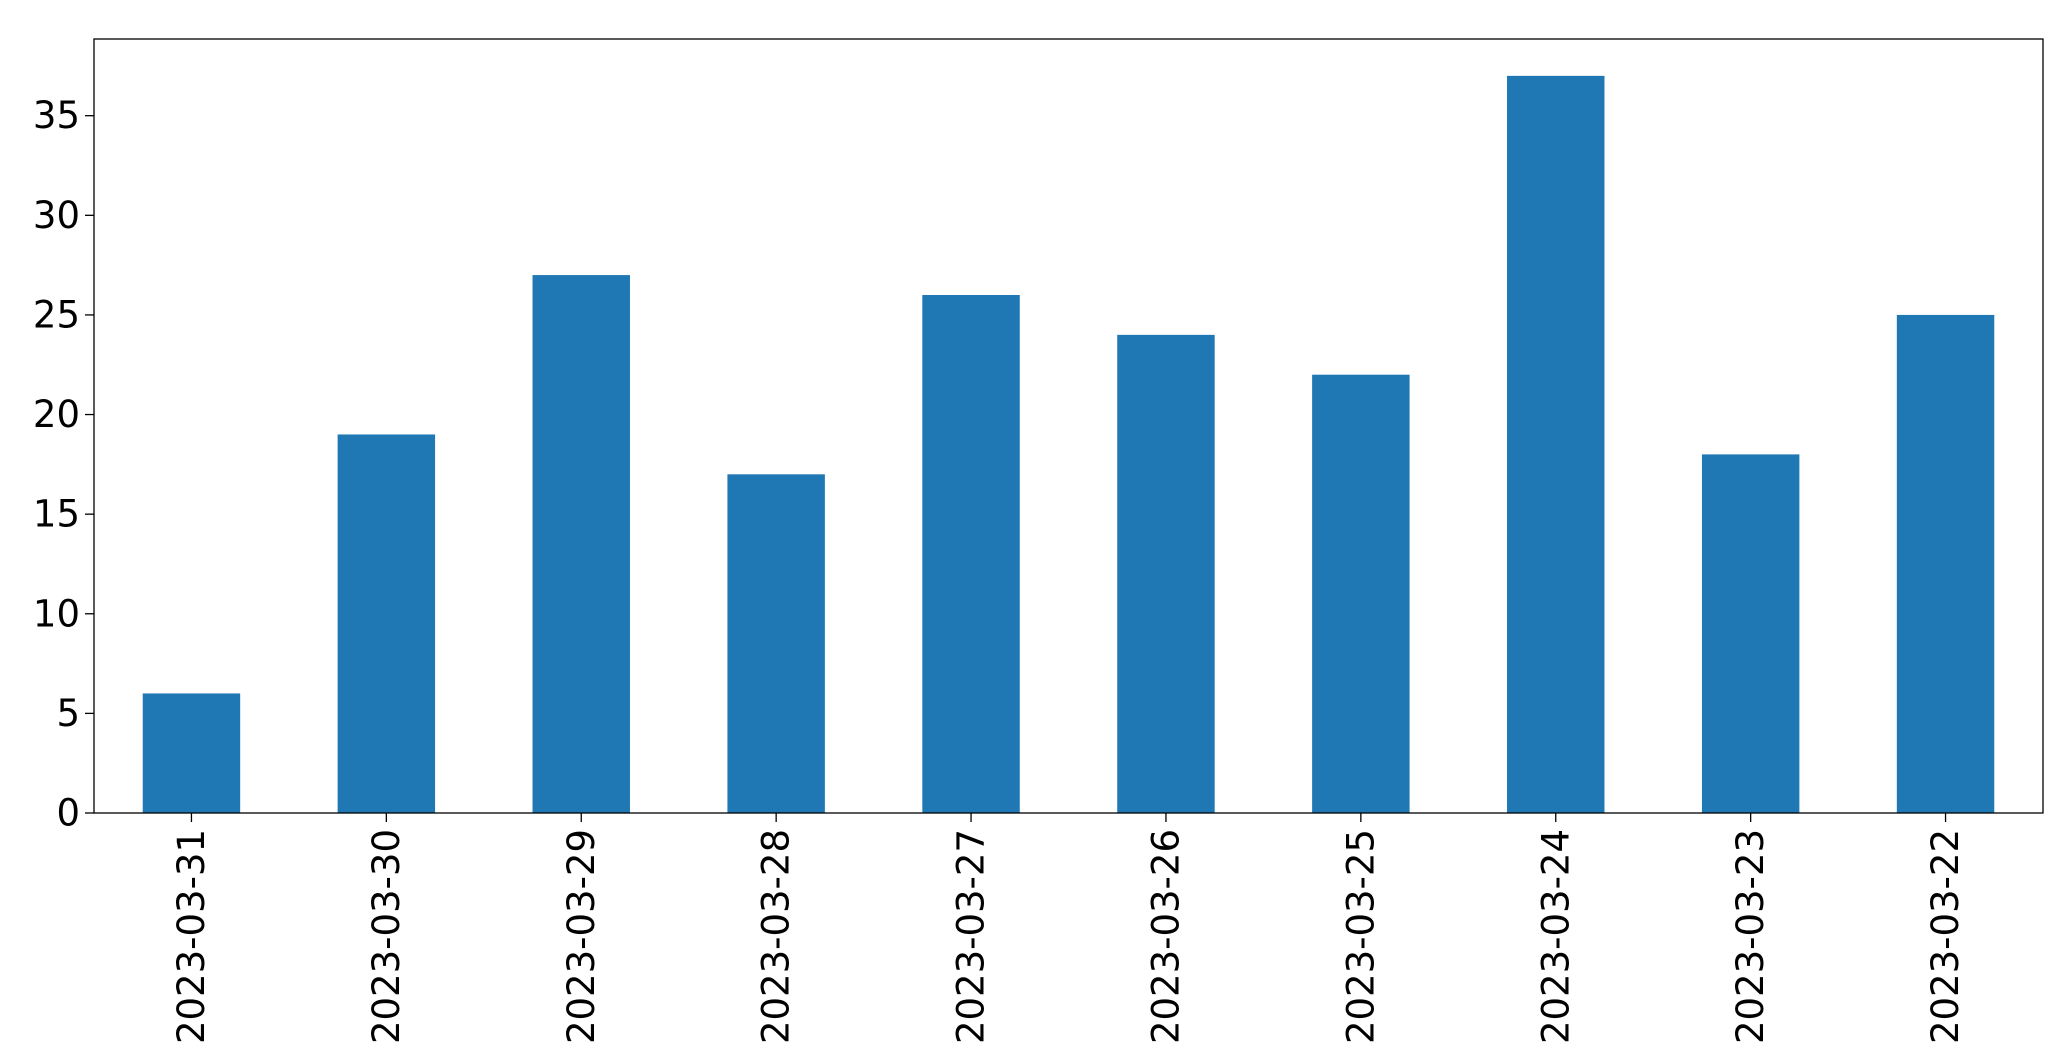  Describe the element at coordinates (1165, 936) in the screenshot. I see `x-tick-label: 2023-03-26` at that location.